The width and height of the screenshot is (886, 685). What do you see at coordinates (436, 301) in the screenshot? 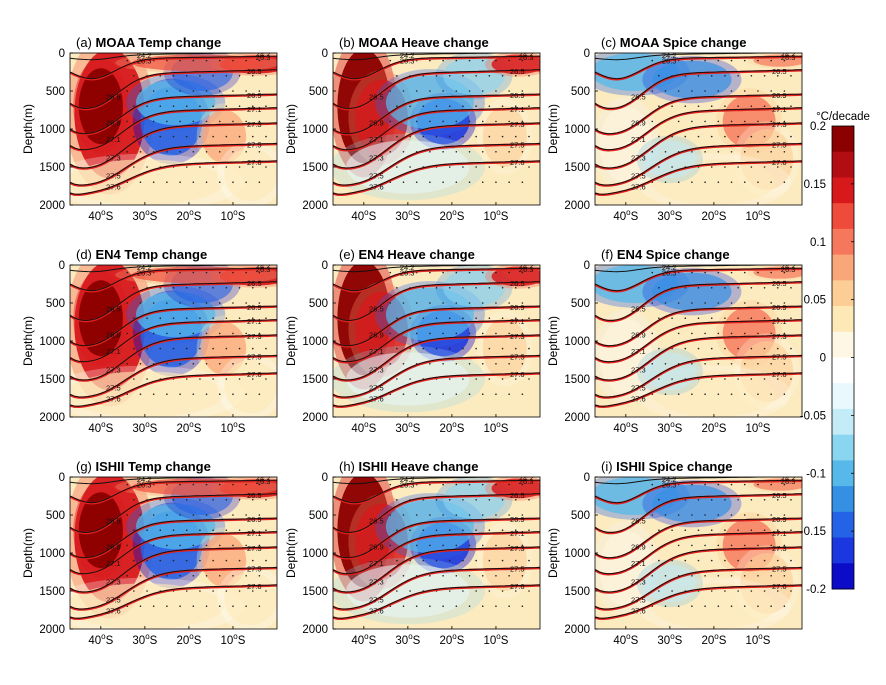
I see `isopycnal-black-26.5` at bounding box center [436, 301].